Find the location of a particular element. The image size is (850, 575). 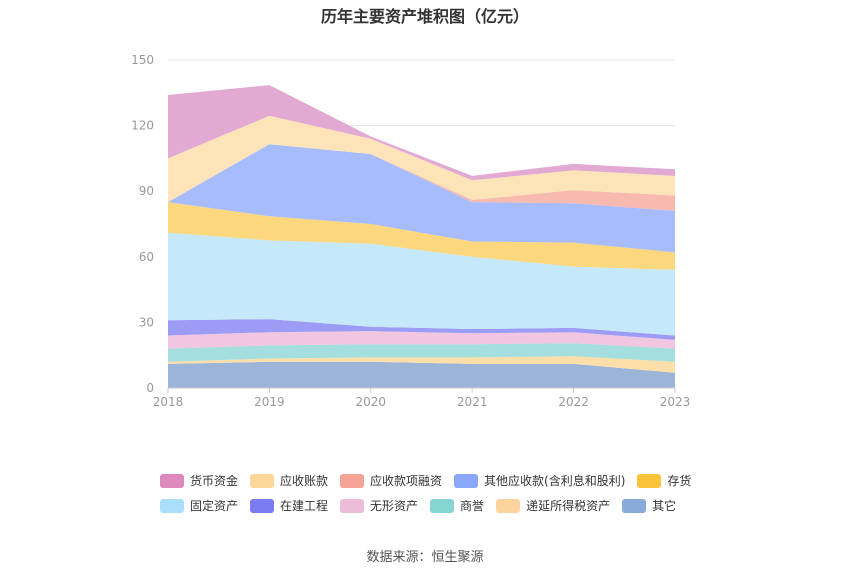

legend-item: 商誉 is located at coordinates (457, 505).